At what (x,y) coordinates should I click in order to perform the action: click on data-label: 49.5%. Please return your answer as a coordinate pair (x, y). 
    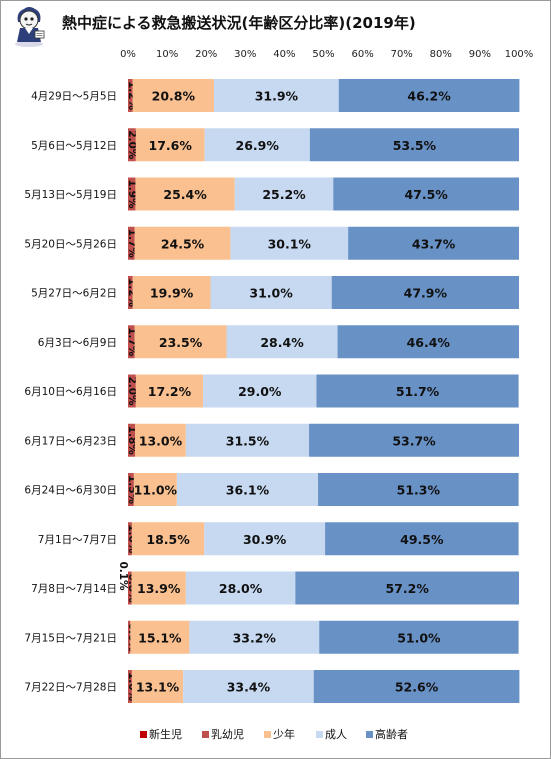
    Looking at the image, I should click on (422, 539).